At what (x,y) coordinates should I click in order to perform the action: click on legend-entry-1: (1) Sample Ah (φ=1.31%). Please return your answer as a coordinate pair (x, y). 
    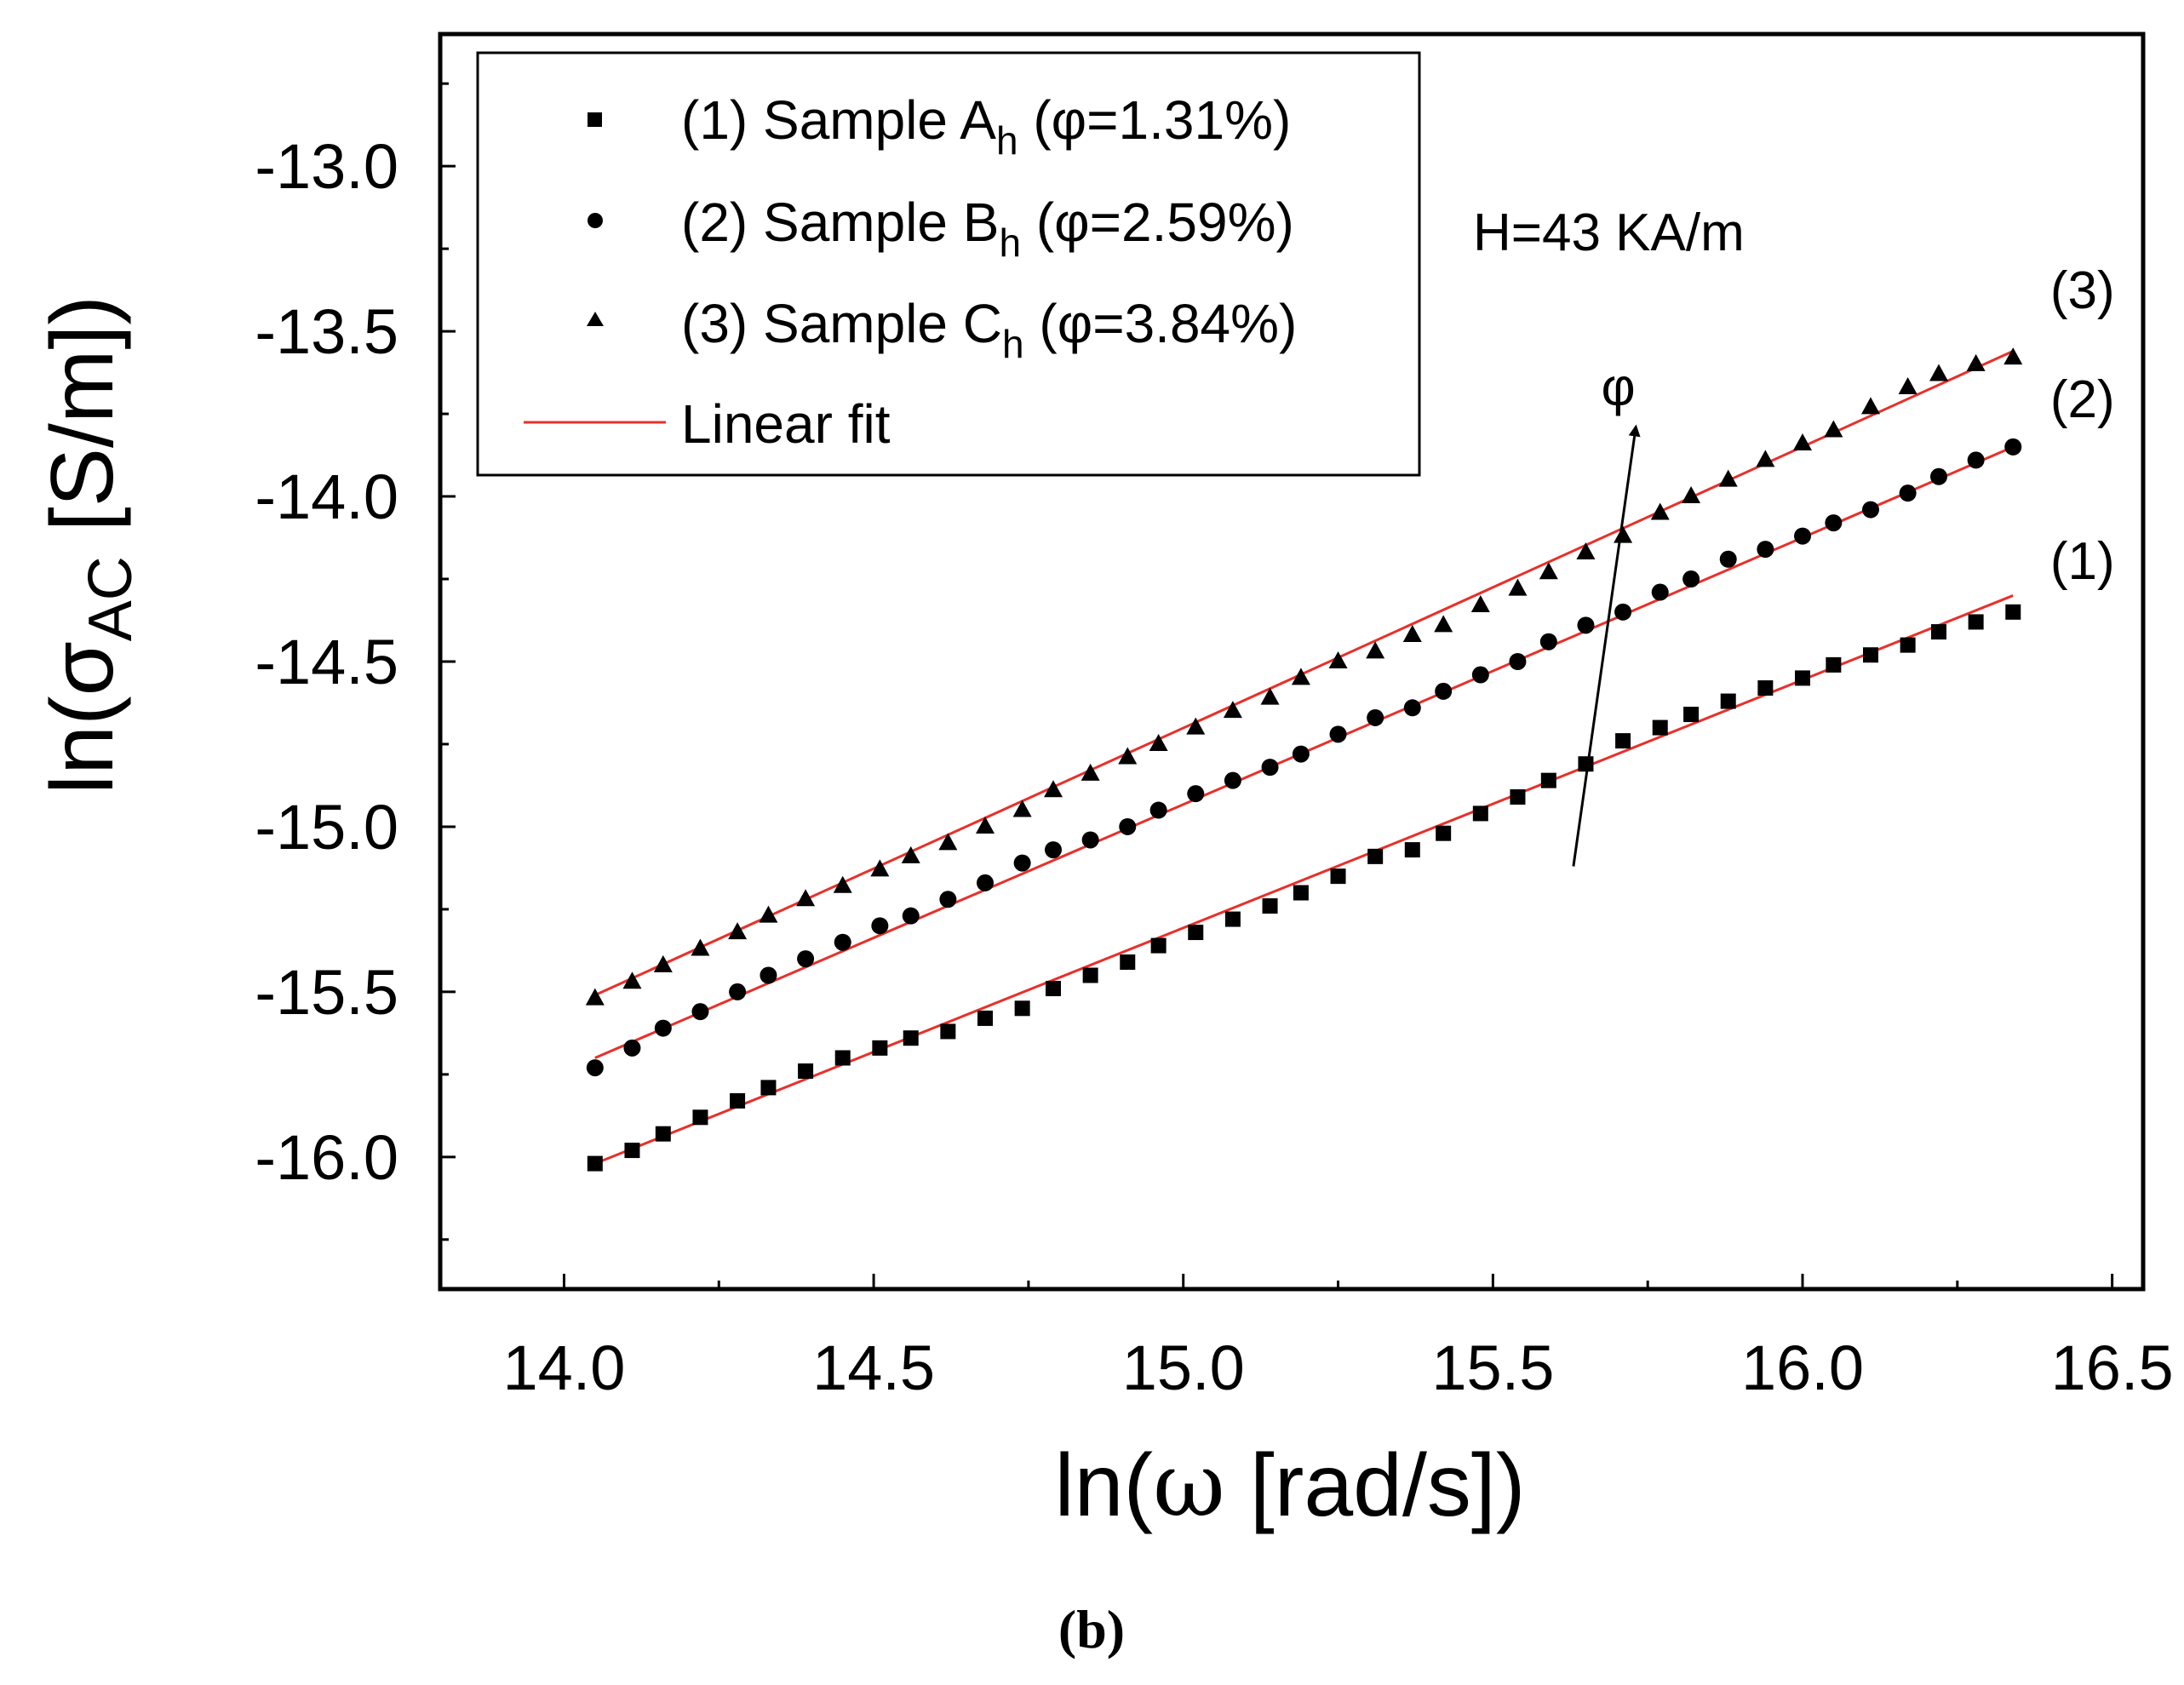
    Looking at the image, I should click on (986, 126).